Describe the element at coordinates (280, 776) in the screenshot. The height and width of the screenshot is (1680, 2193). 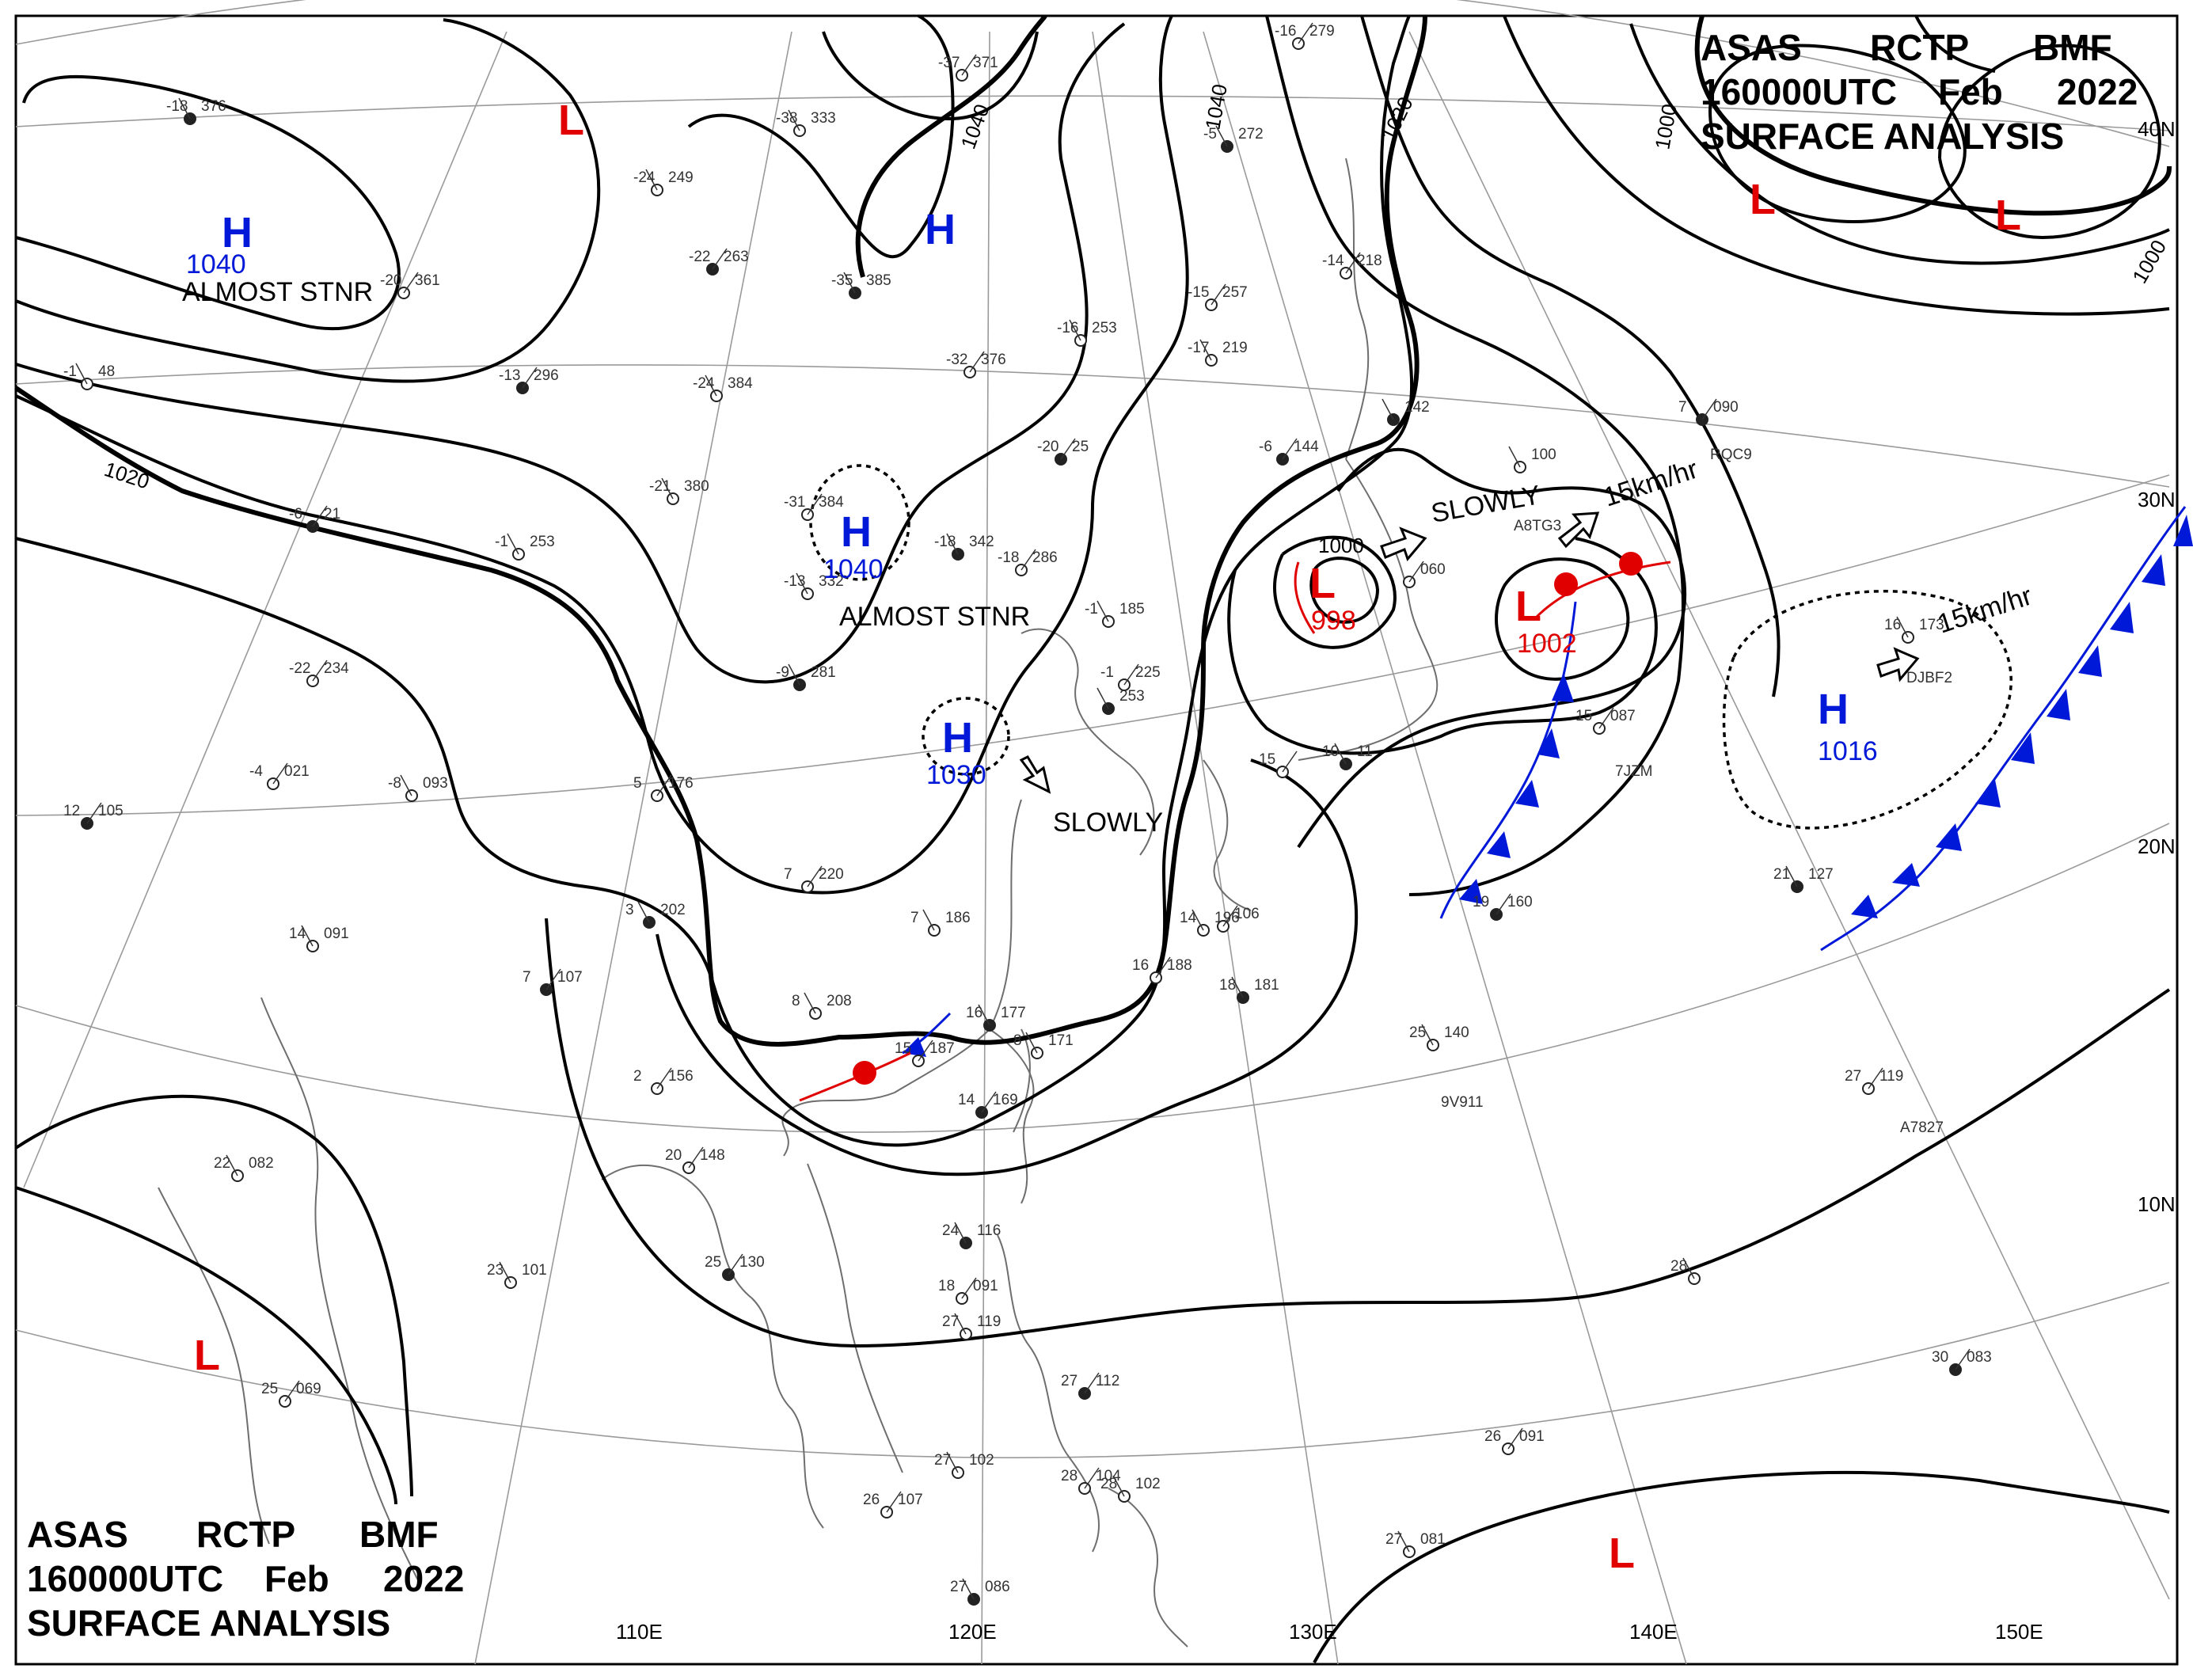
I see `station-plot: -4 021` at that location.